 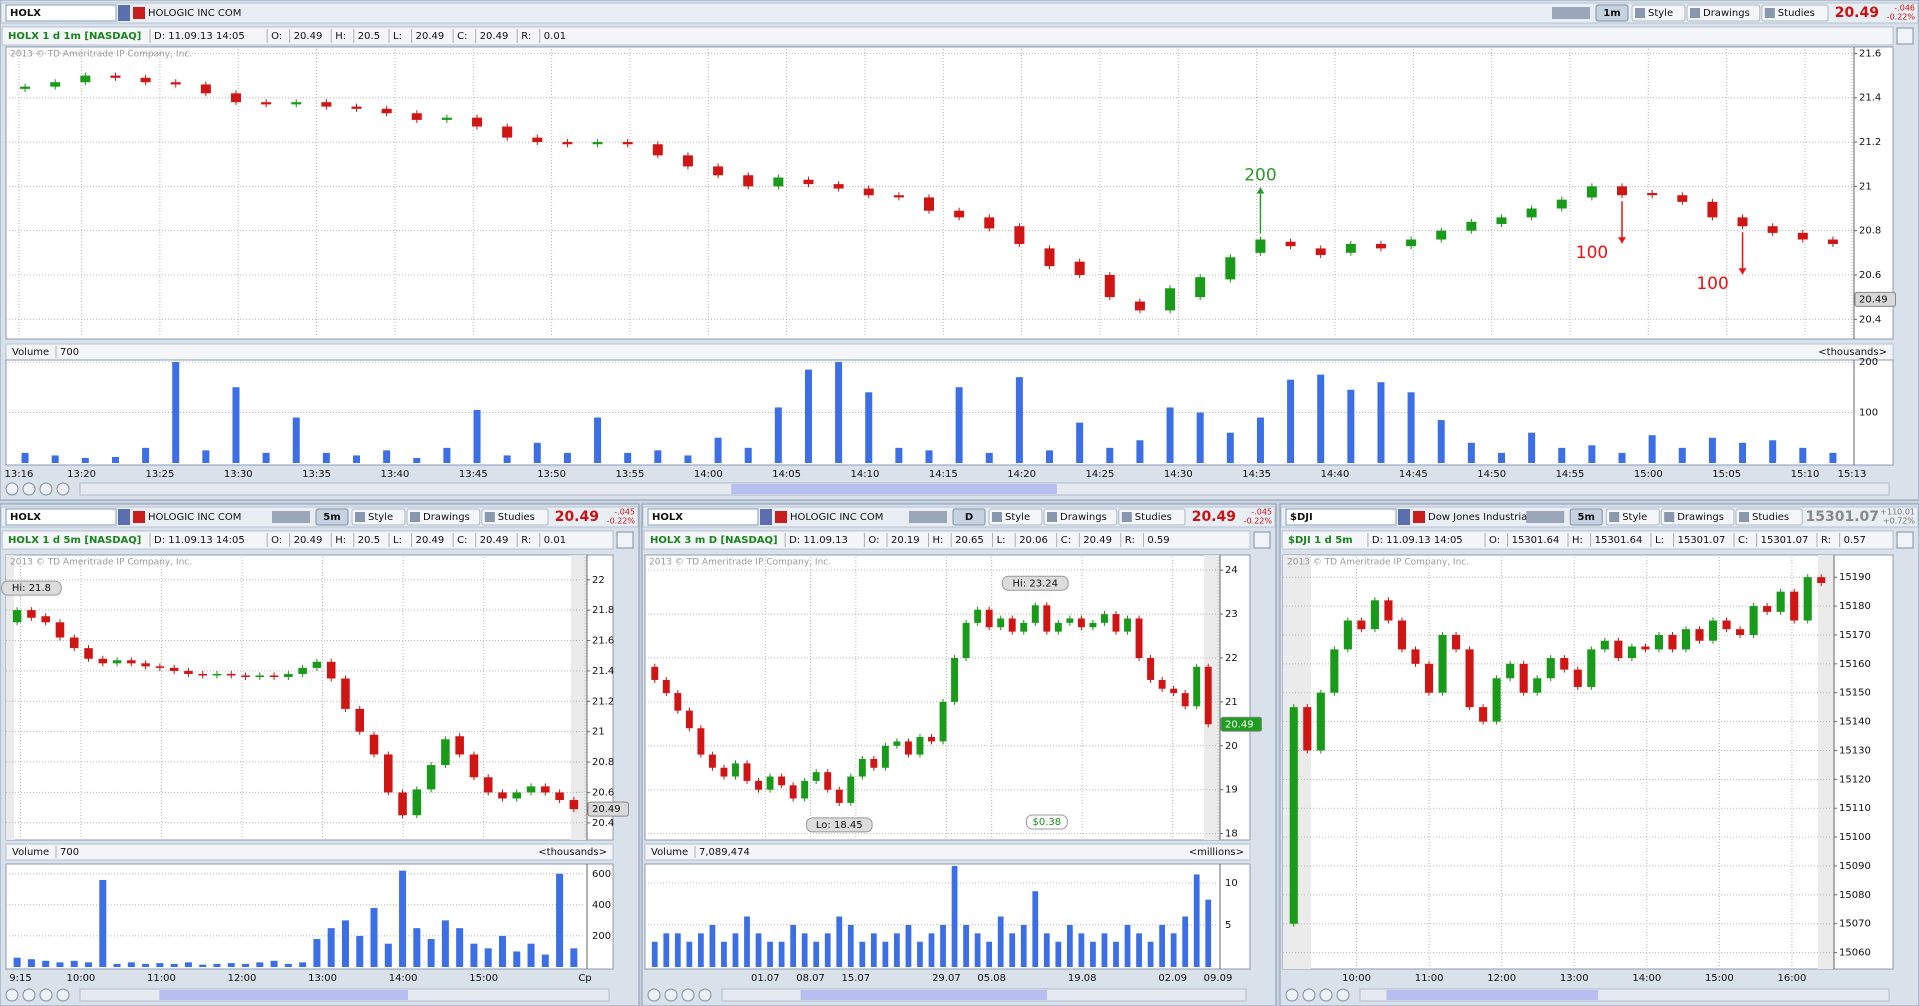 I want to click on x-tick-label: 13:40, so click(x=395, y=474).